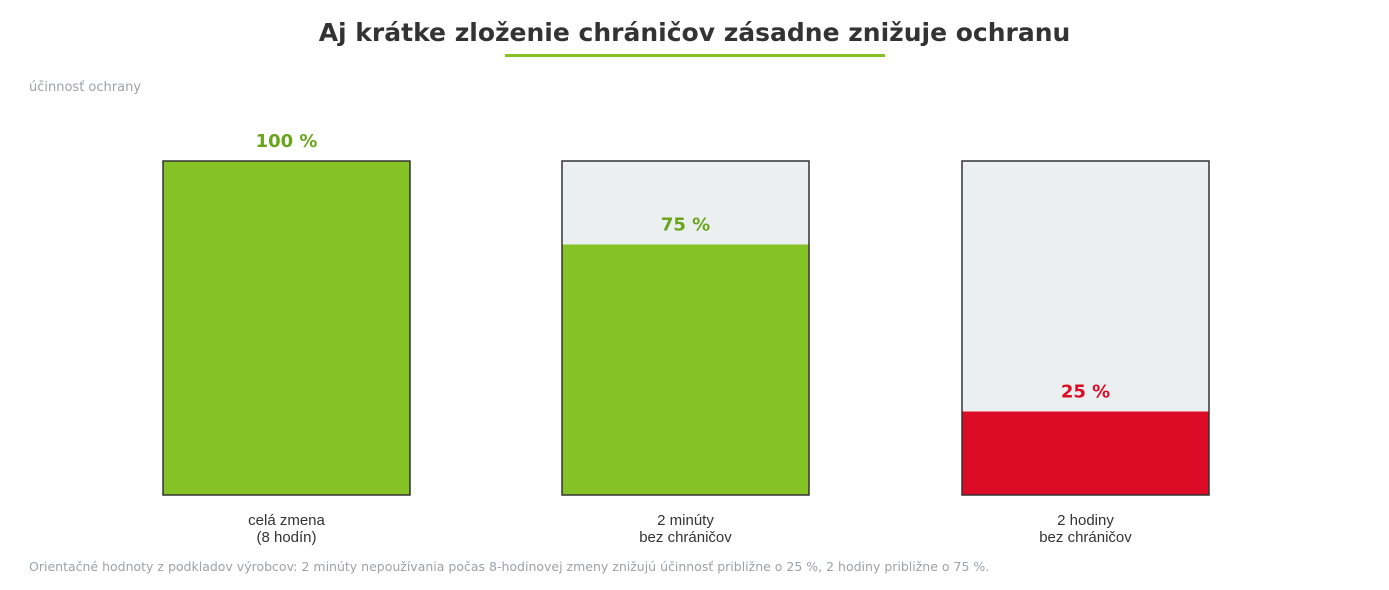  What do you see at coordinates (1085, 392) in the screenshot?
I see `bar-value-label: 25 %` at bounding box center [1085, 392].